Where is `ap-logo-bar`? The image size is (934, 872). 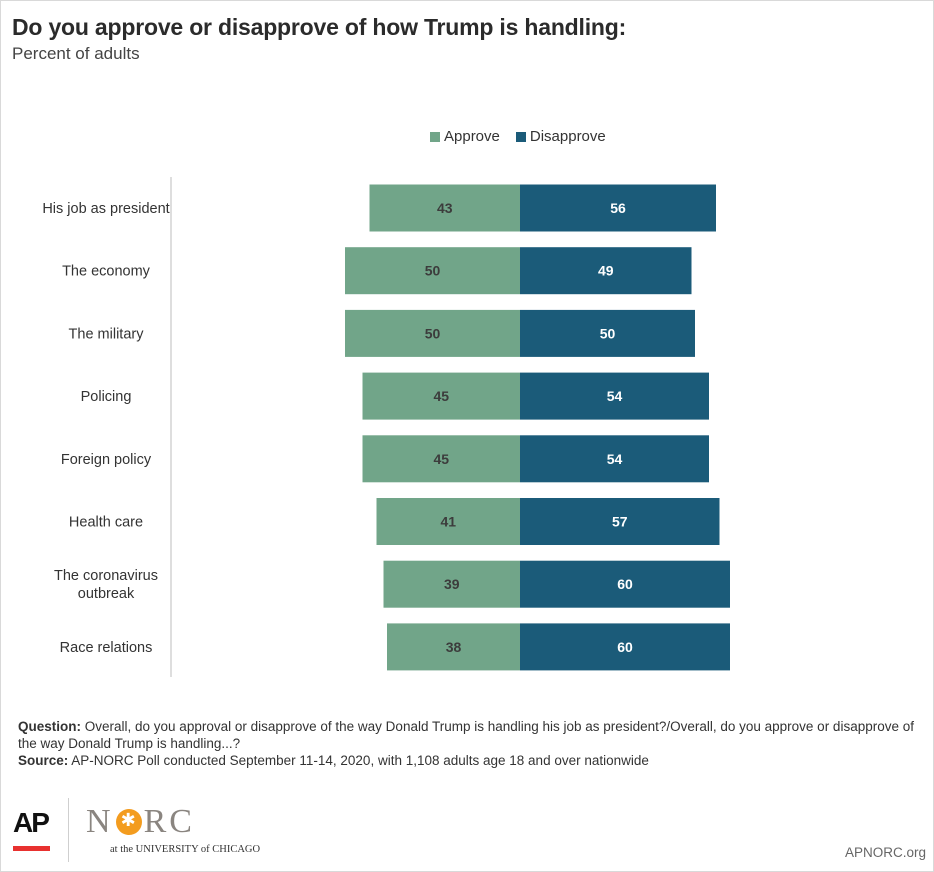 ap-logo-bar is located at coordinates (31, 848).